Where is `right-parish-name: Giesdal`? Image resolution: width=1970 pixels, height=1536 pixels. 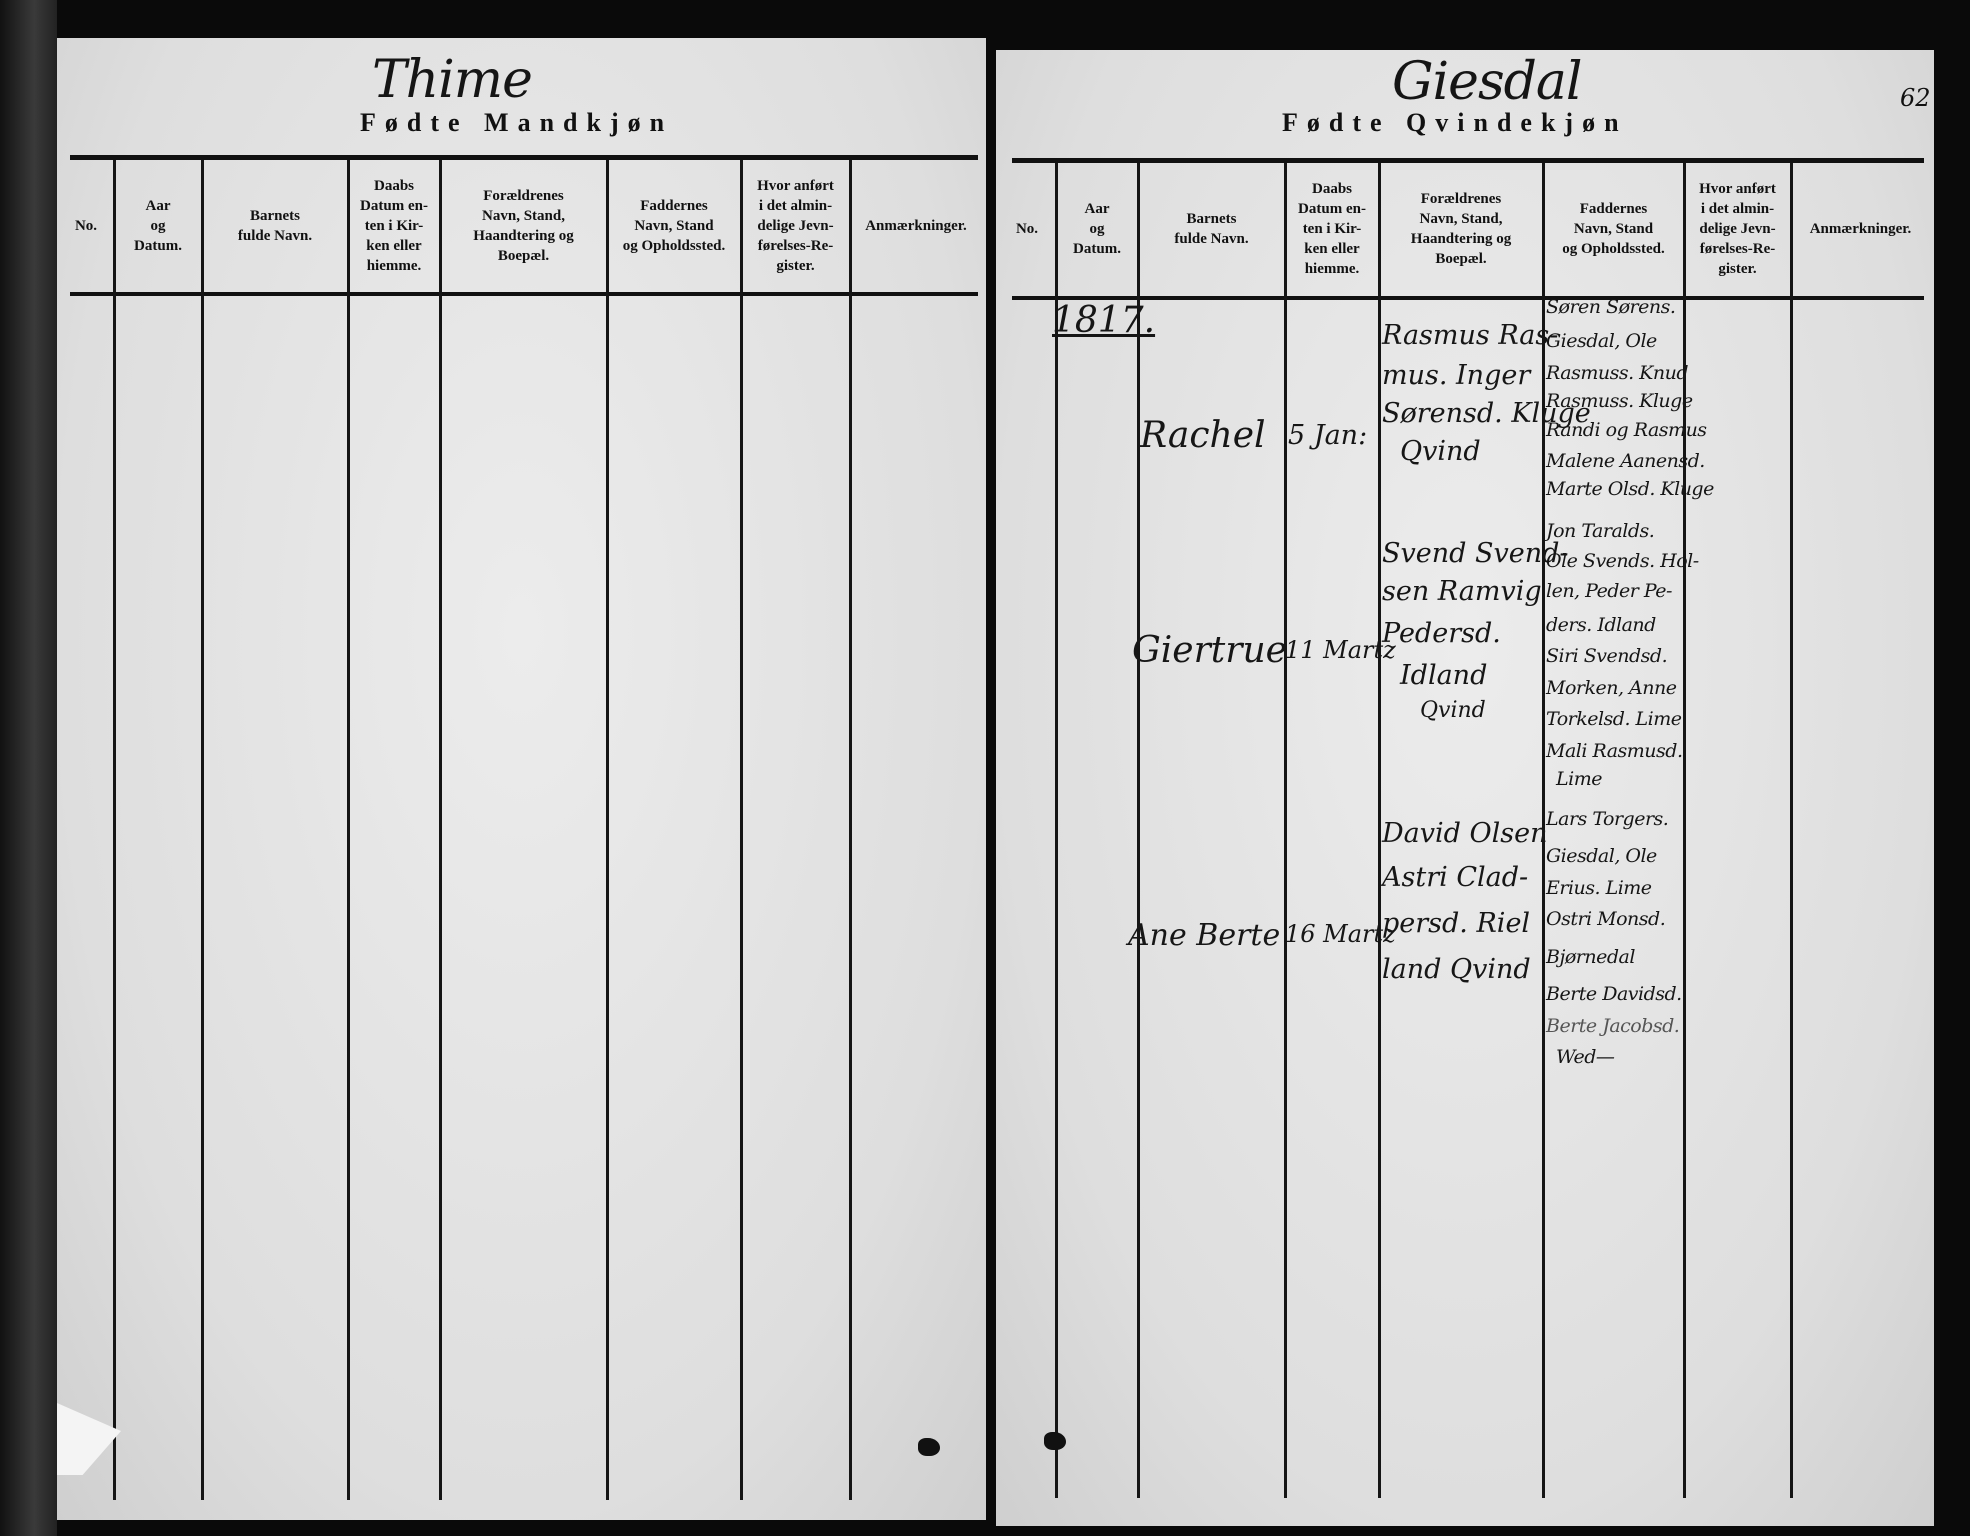 right-parish-name: Giesdal is located at coordinates (1487, 82).